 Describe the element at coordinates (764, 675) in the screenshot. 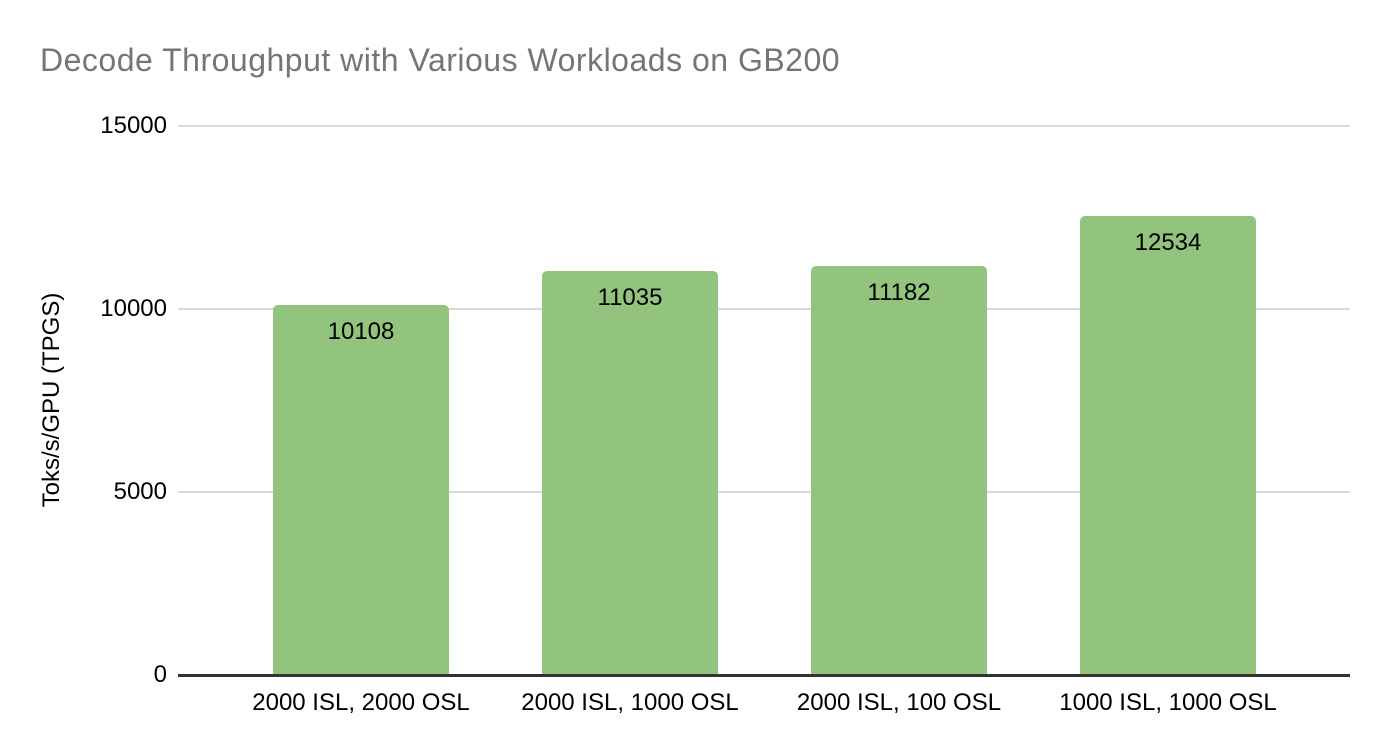

I see `x-axis-line` at that location.